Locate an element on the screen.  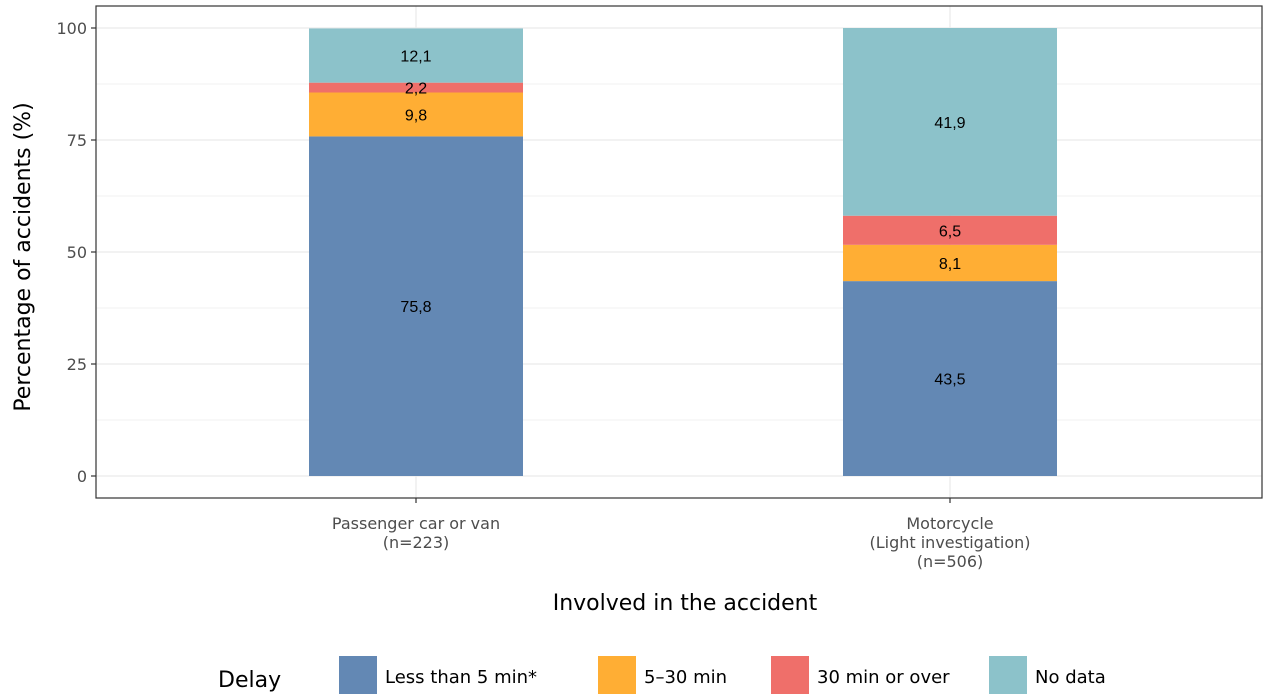
bar-value-label: 75,8 is located at coordinates (415, 307).